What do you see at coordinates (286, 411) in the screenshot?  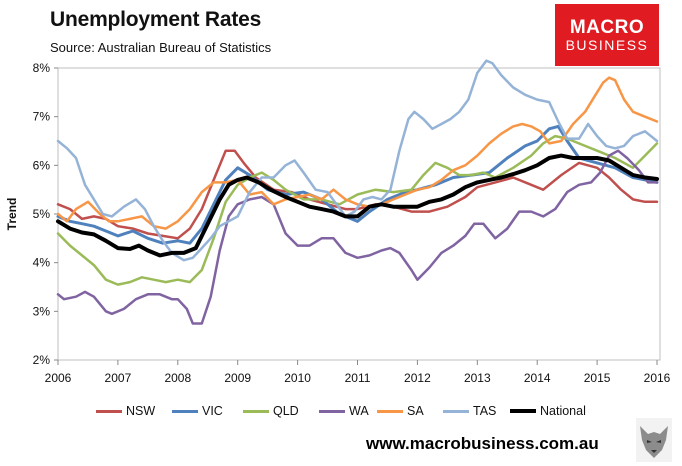 I see `legend-label: QLD` at bounding box center [286, 411].